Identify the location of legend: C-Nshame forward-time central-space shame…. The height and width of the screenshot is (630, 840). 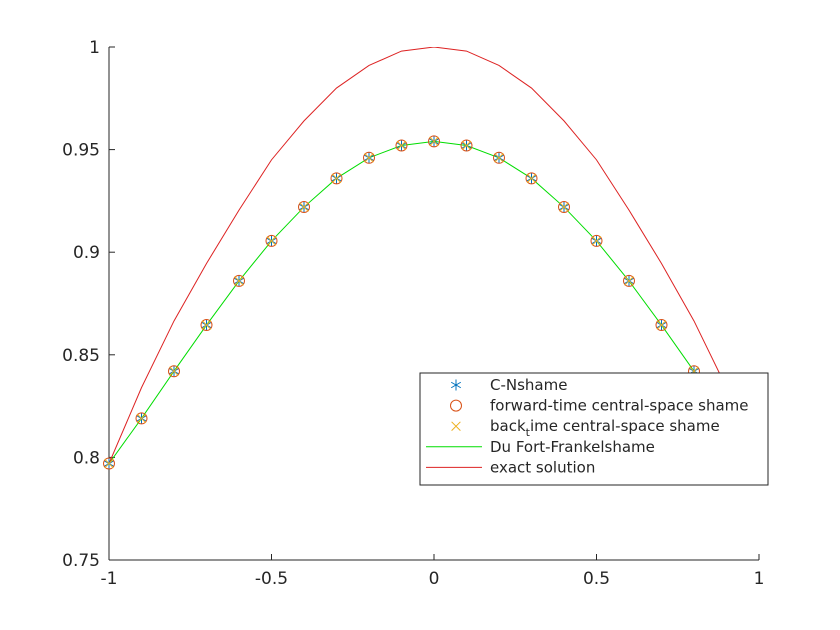
(594, 429).